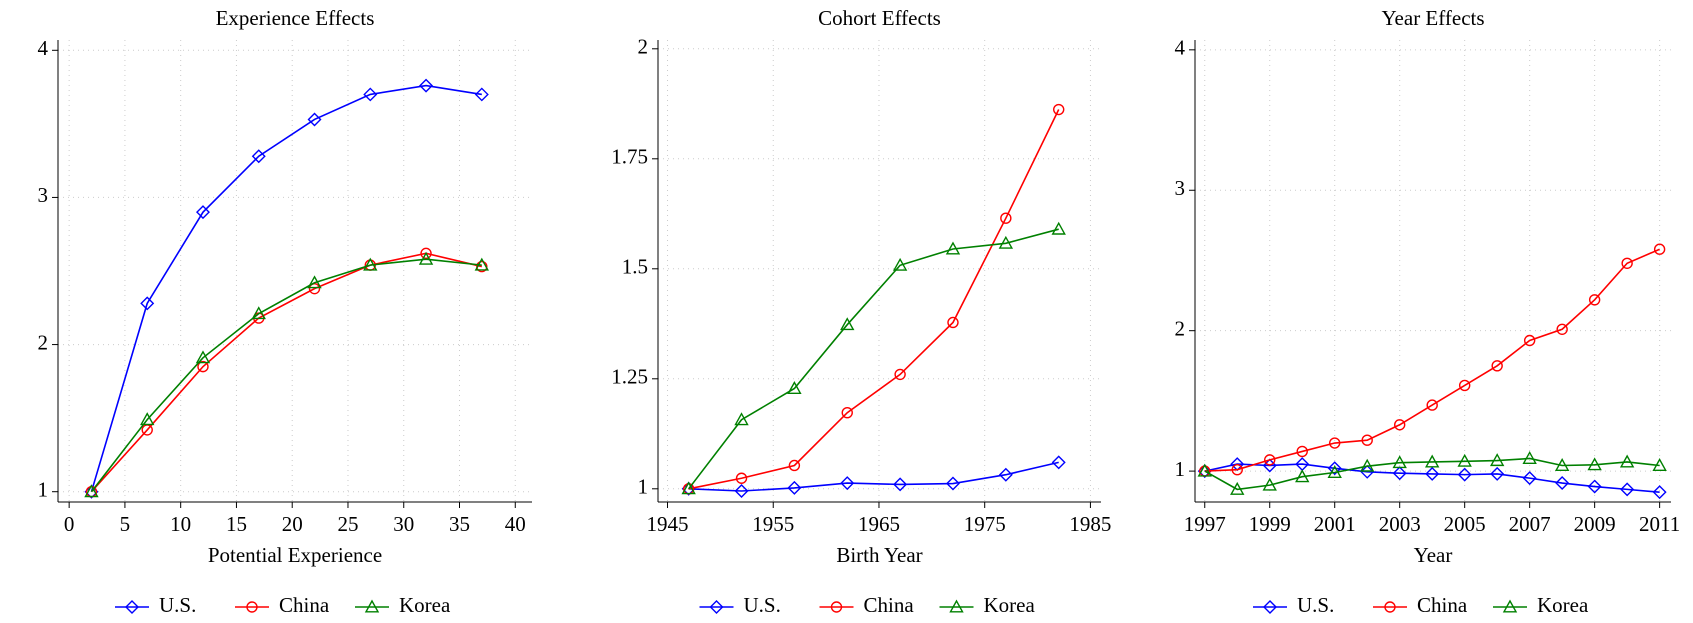 The height and width of the screenshot is (623, 1693). What do you see at coordinates (295, 18) in the screenshot?
I see `chart-title: Experience Effects` at bounding box center [295, 18].